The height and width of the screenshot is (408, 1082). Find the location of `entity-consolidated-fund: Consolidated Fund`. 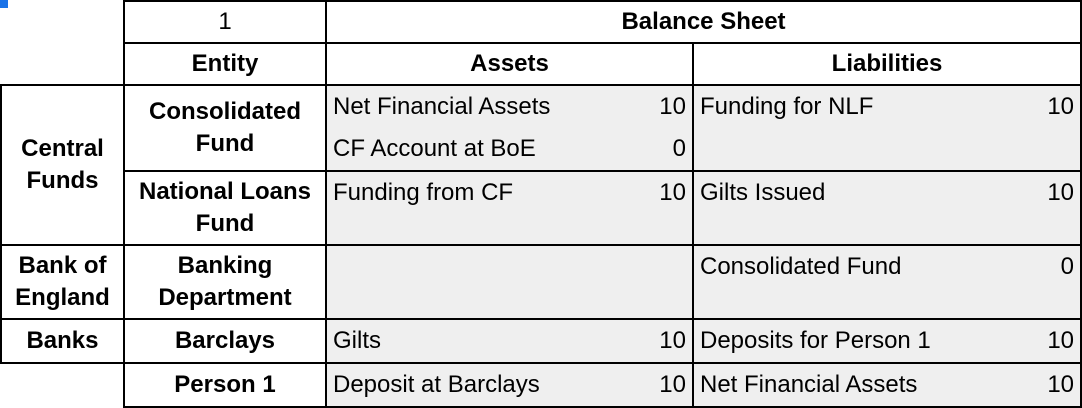

entity-consolidated-fund: Consolidated Fund is located at coordinates (225, 128).